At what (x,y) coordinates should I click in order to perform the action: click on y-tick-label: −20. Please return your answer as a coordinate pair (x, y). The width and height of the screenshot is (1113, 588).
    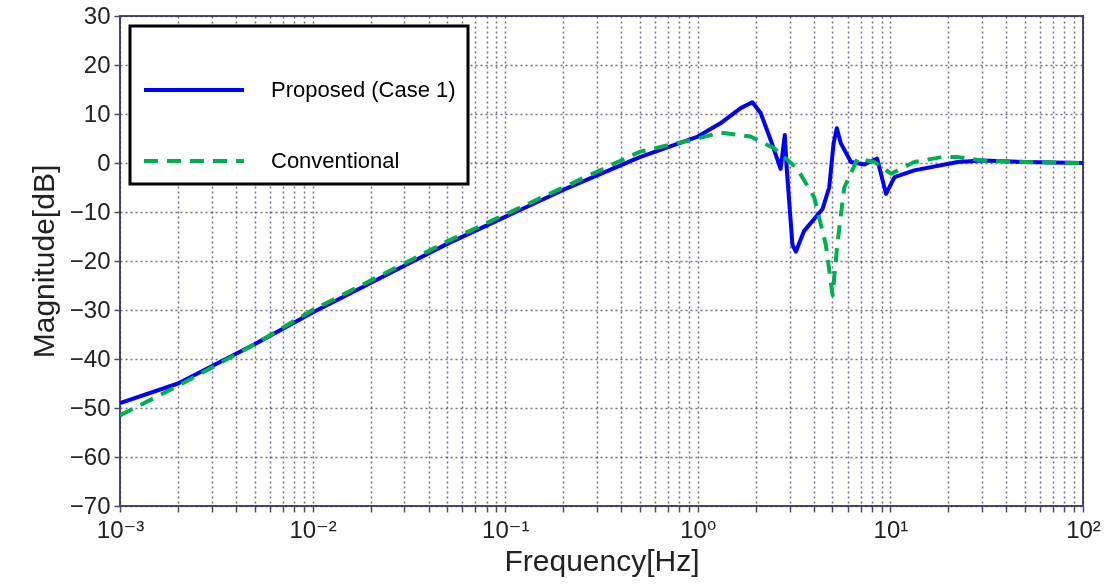
    Looking at the image, I should click on (90, 260).